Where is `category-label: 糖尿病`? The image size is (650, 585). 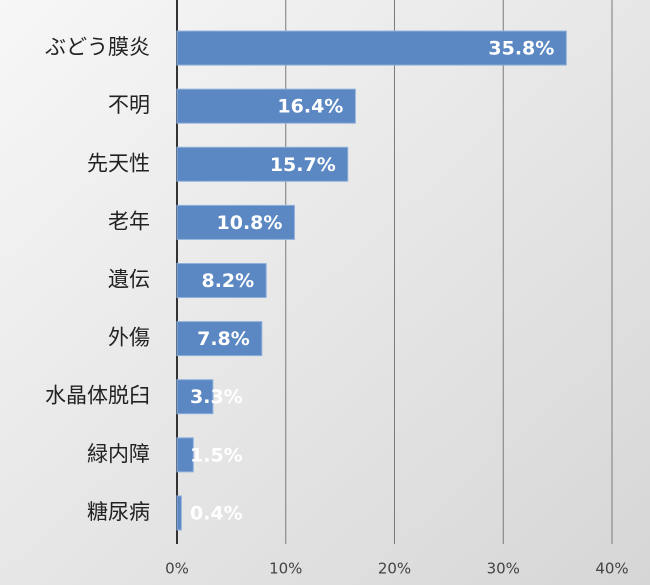
category-label: 糖尿病 is located at coordinates (118, 512).